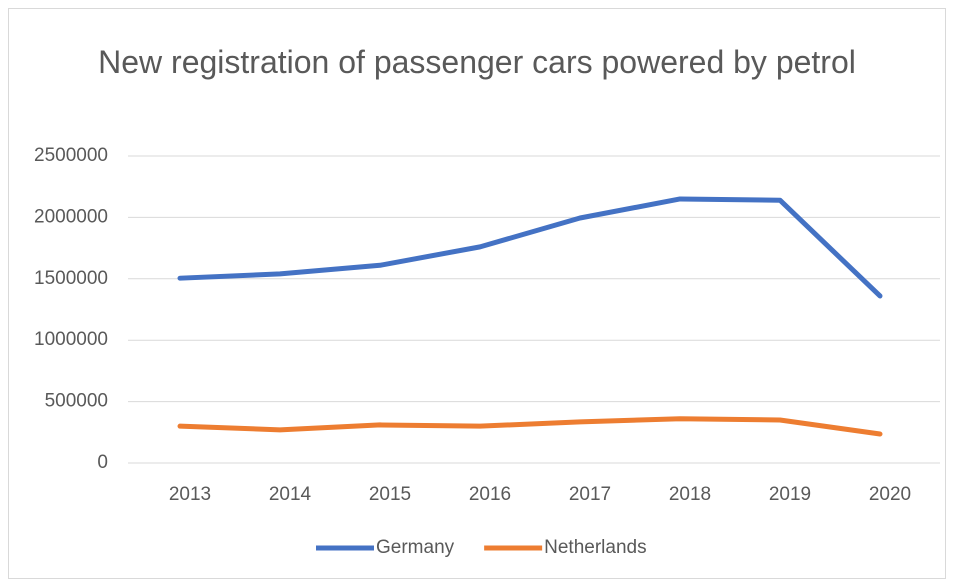  What do you see at coordinates (190, 494) in the screenshot?
I see `x-tick-label: 2013` at bounding box center [190, 494].